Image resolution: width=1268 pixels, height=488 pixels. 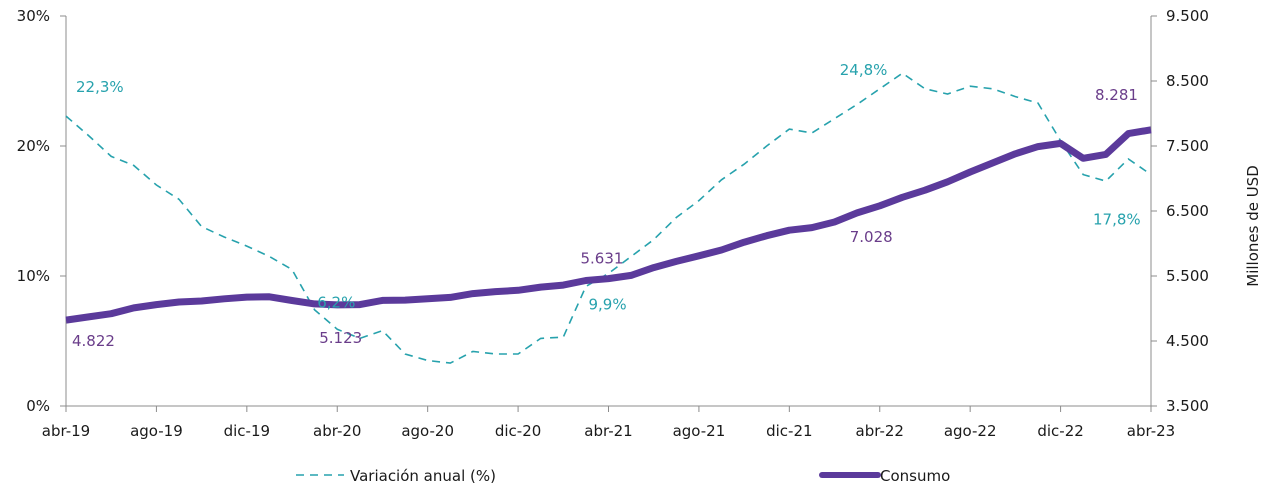 I want to click on right-tick-label: 3.500, so click(x=1187, y=406).